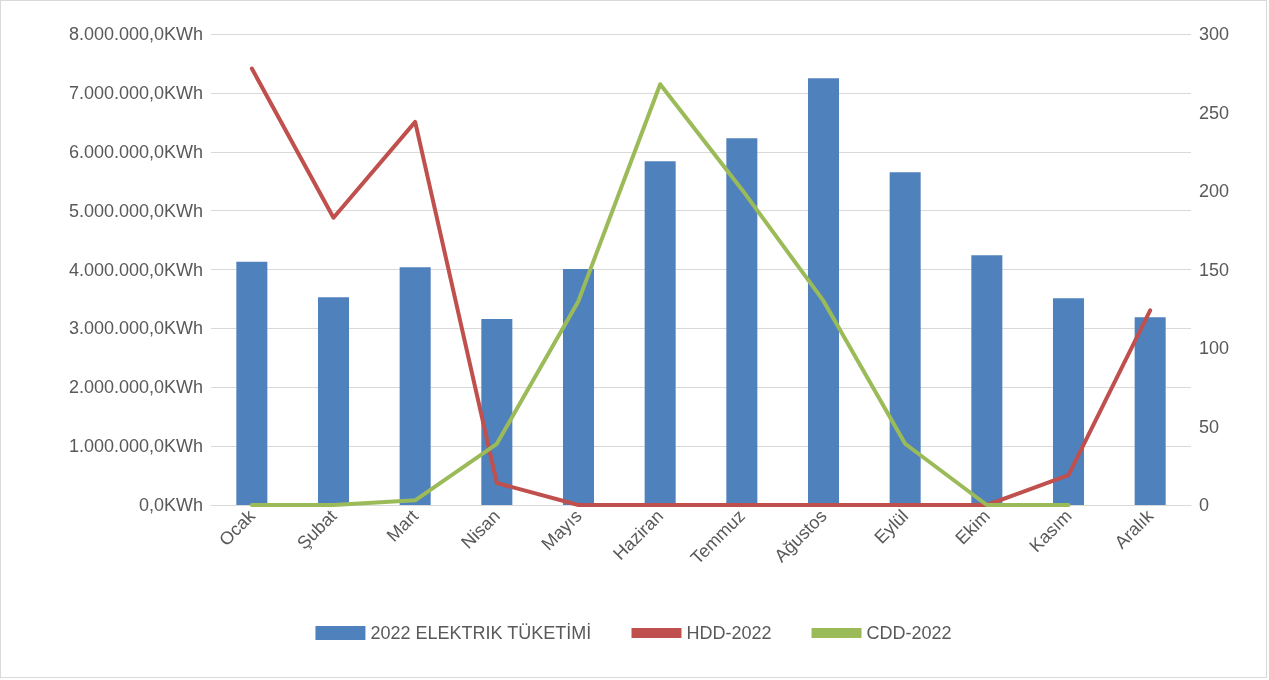 The width and height of the screenshot is (1269, 680). What do you see at coordinates (481, 633) in the screenshot?
I see `legend-label: 2022 ELEKTRIK TÜKETİMİ` at bounding box center [481, 633].